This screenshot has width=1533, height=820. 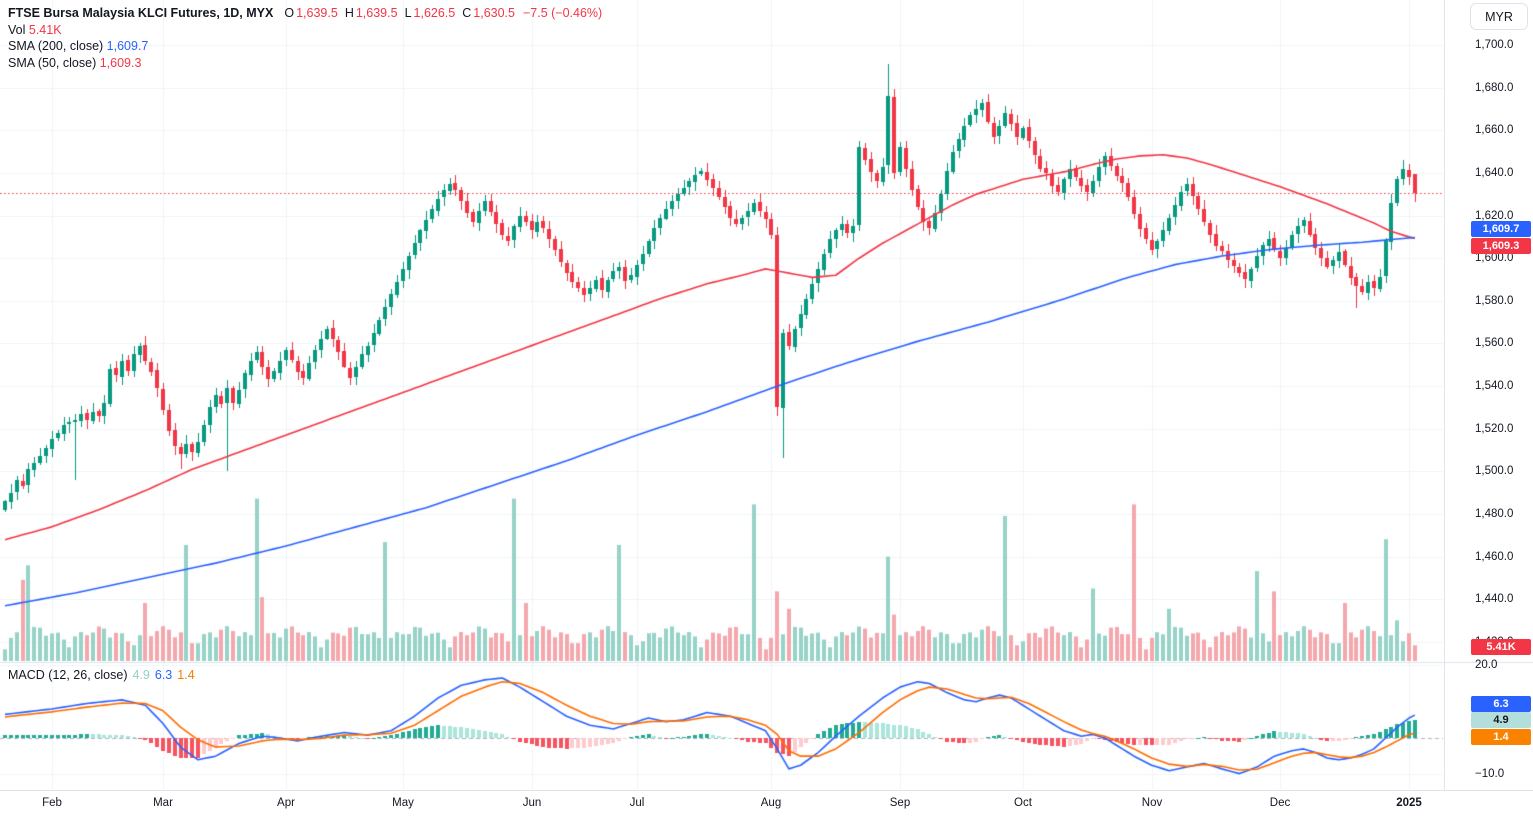 I want to click on low-value: 1,626.5, so click(x=434, y=13).